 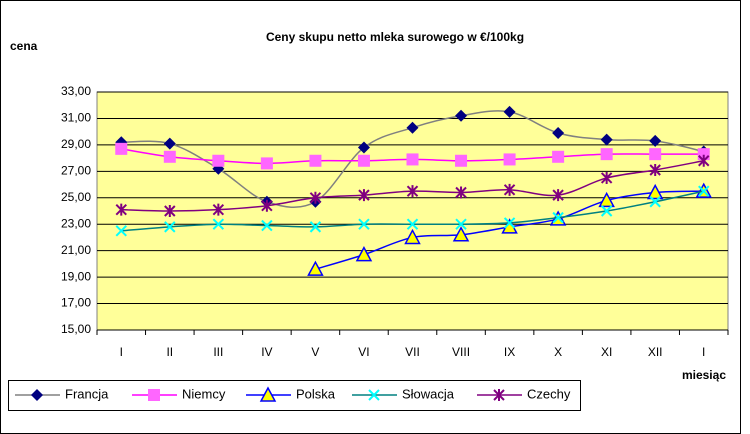 What do you see at coordinates (204, 393) in the screenshot?
I see `legend-label: Niemcy` at bounding box center [204, 393].